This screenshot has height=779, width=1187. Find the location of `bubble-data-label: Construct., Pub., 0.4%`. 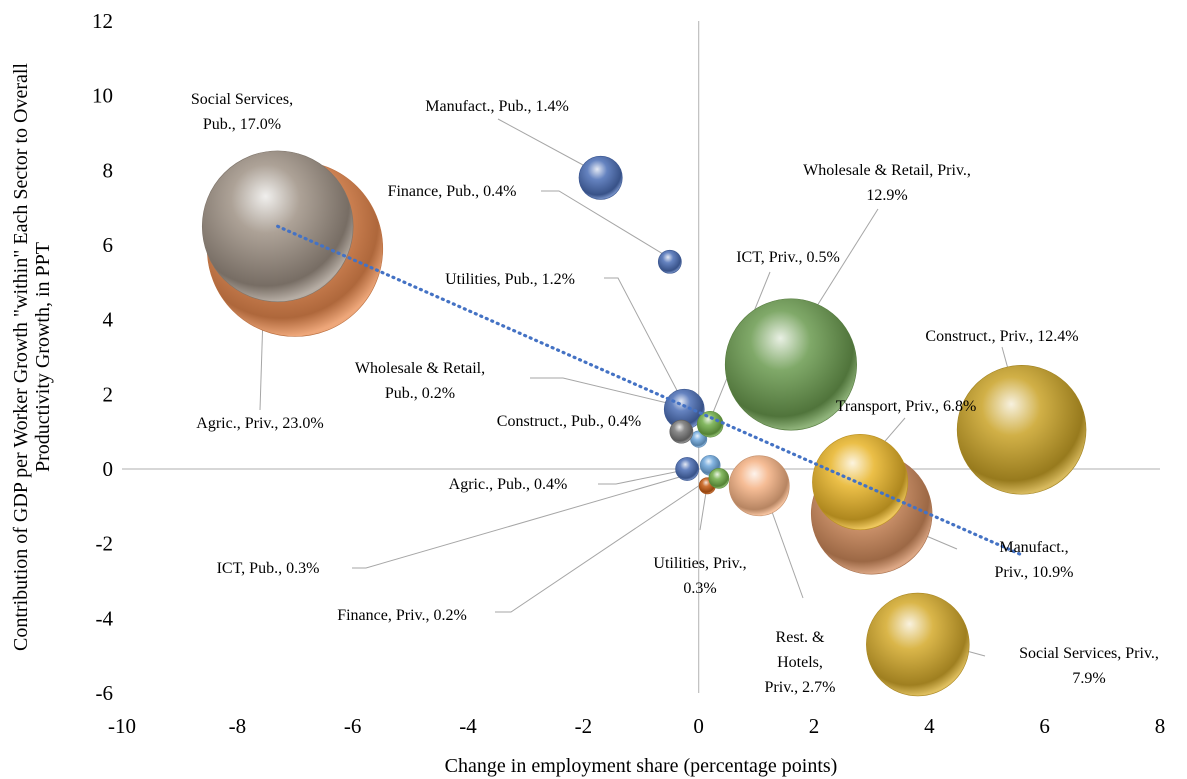

bubble-data-label: Construct., Pub., 0.4% is located at coordinates (569, 421).